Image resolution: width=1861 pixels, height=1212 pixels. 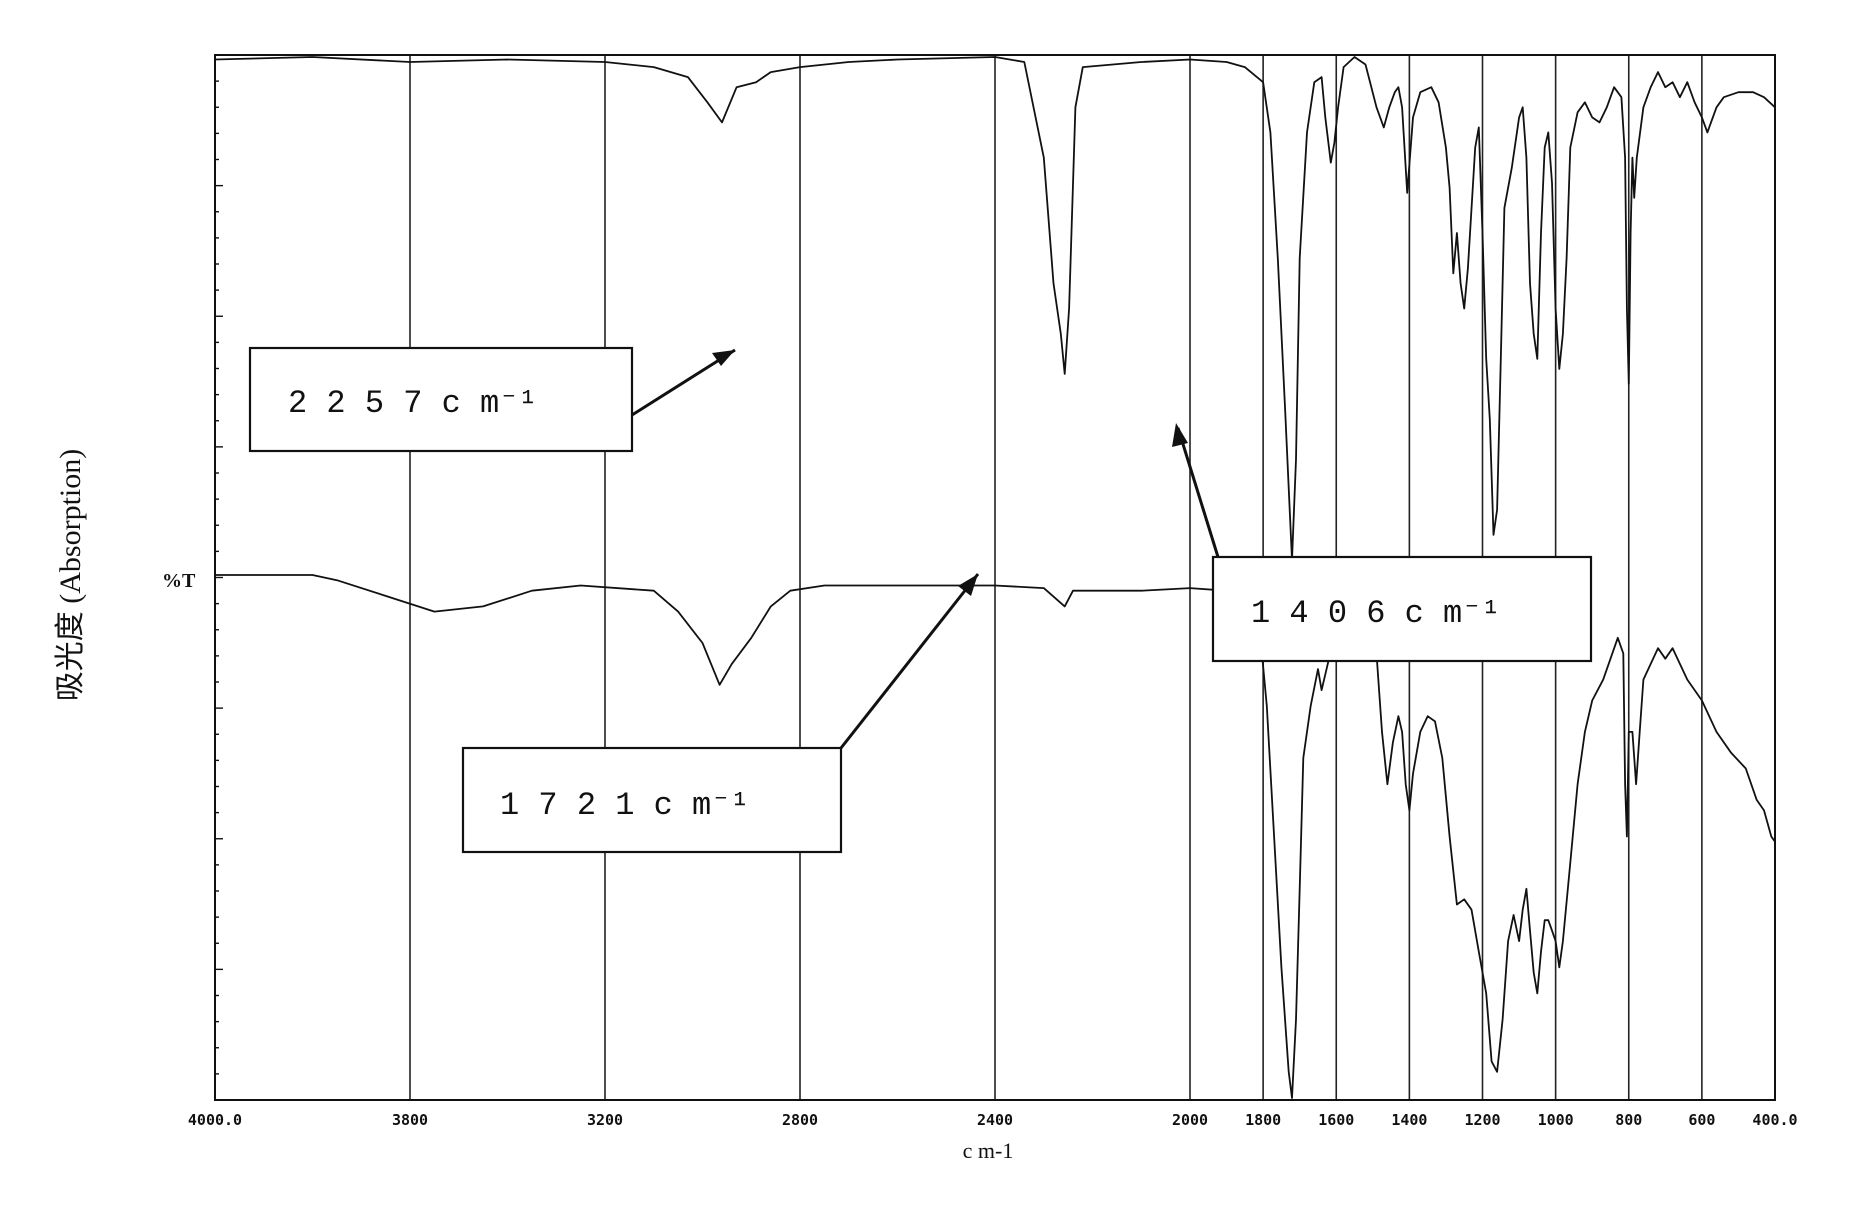 I want to click on x-tick-label-13: 400.0, so click(x=1774, y=1120).